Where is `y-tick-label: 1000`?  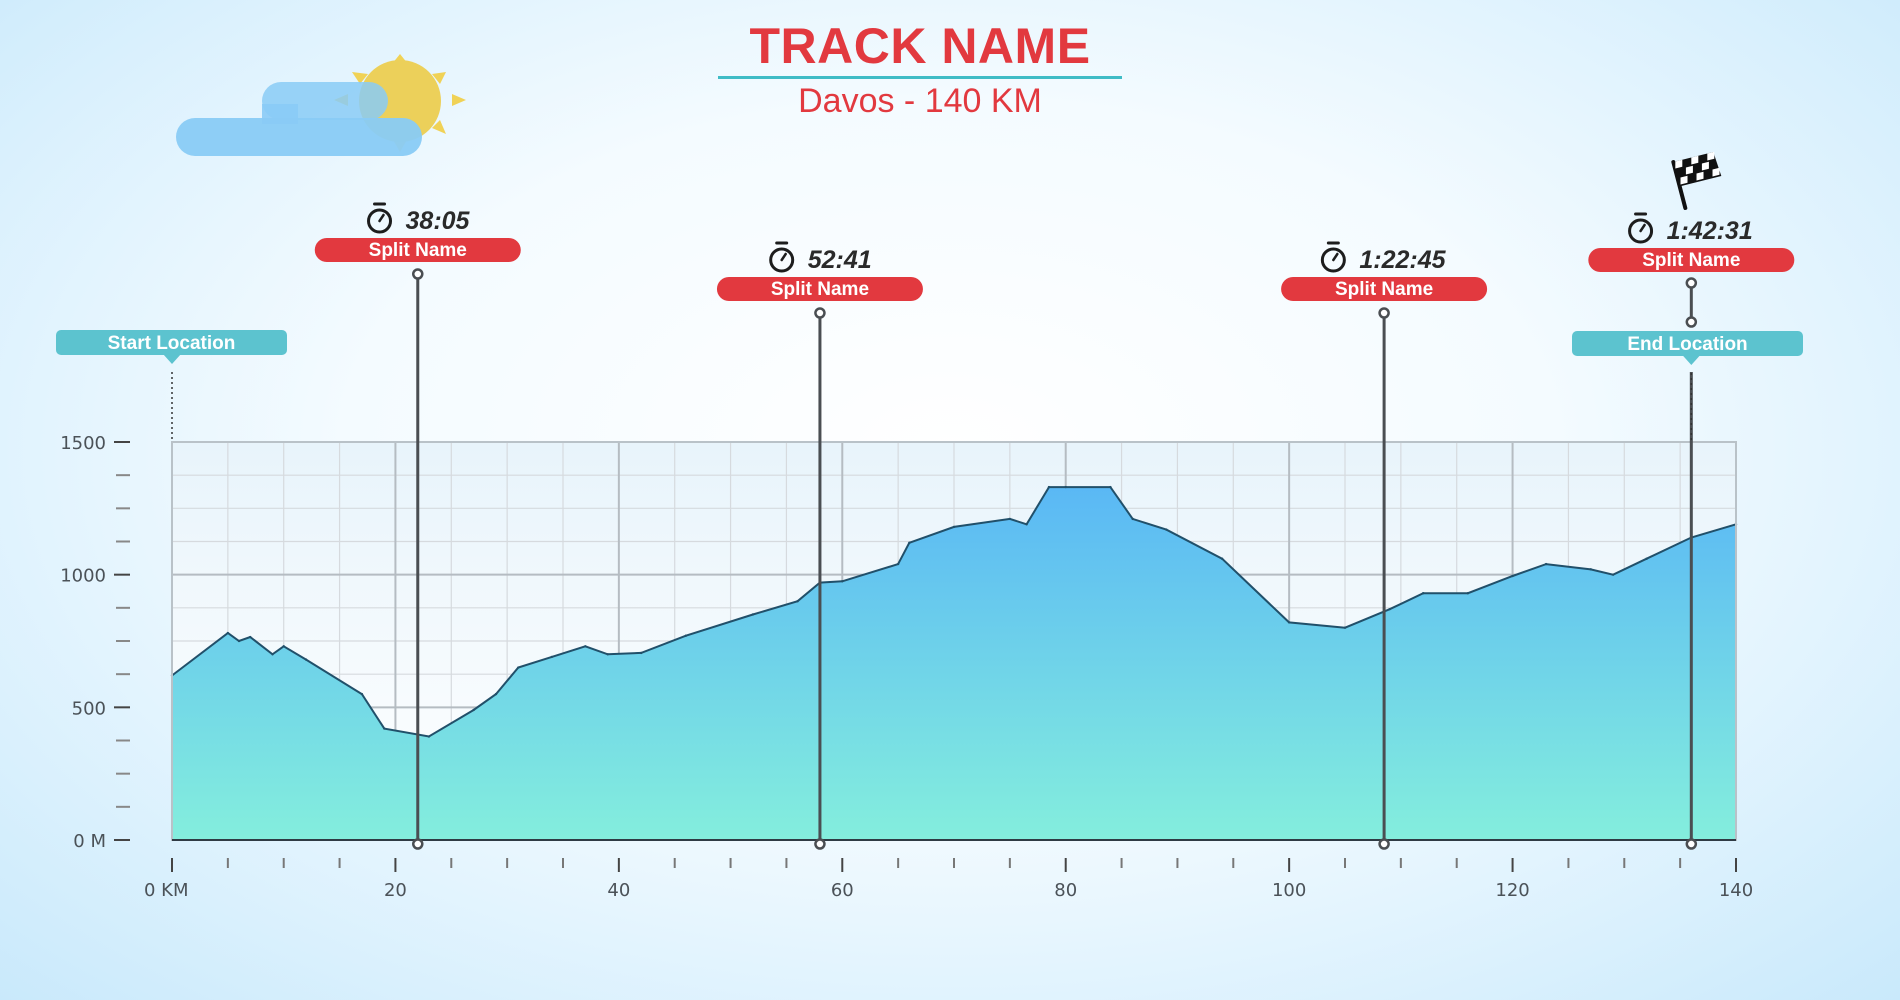
y-tick-label: 1000 is located at coordinates (83, 576).